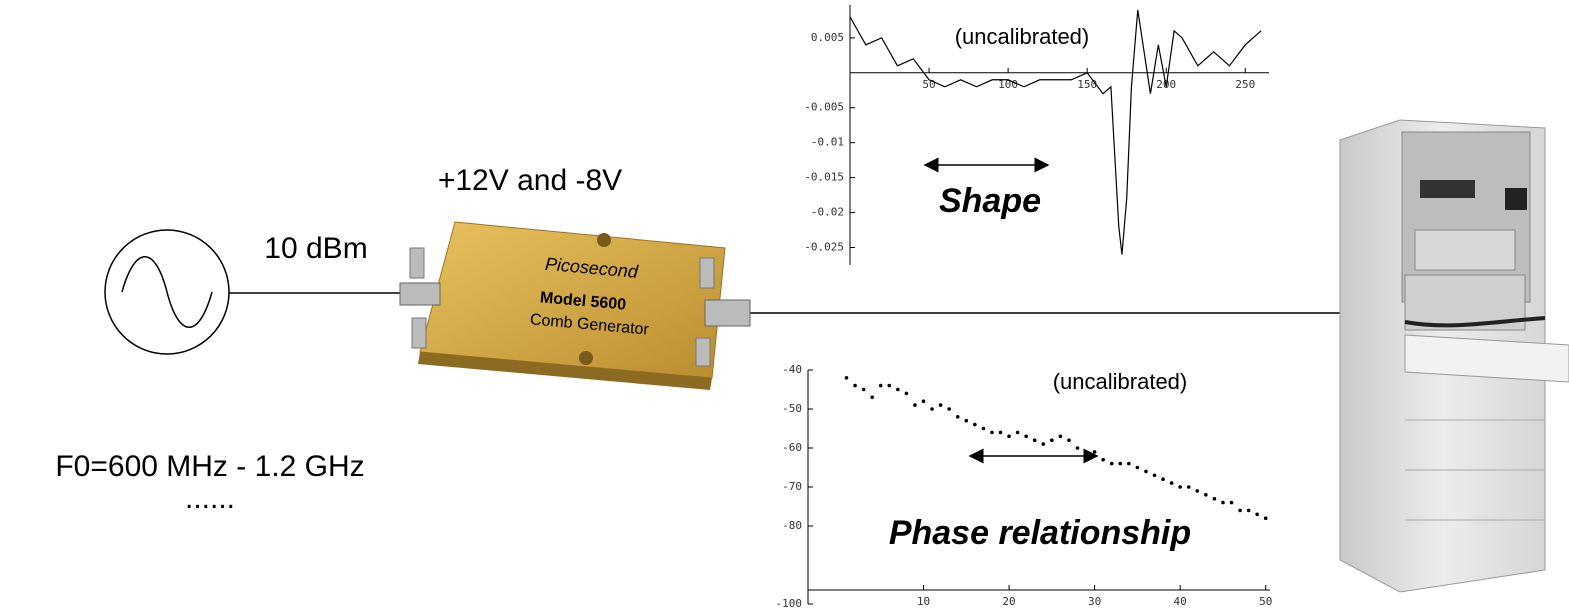 This screenshot has width=1569, height=609. What do you see at coordinates (530, 180) in the screenshot?
I see `power-label: +12V and -8V` at bounding box center [530, 180].